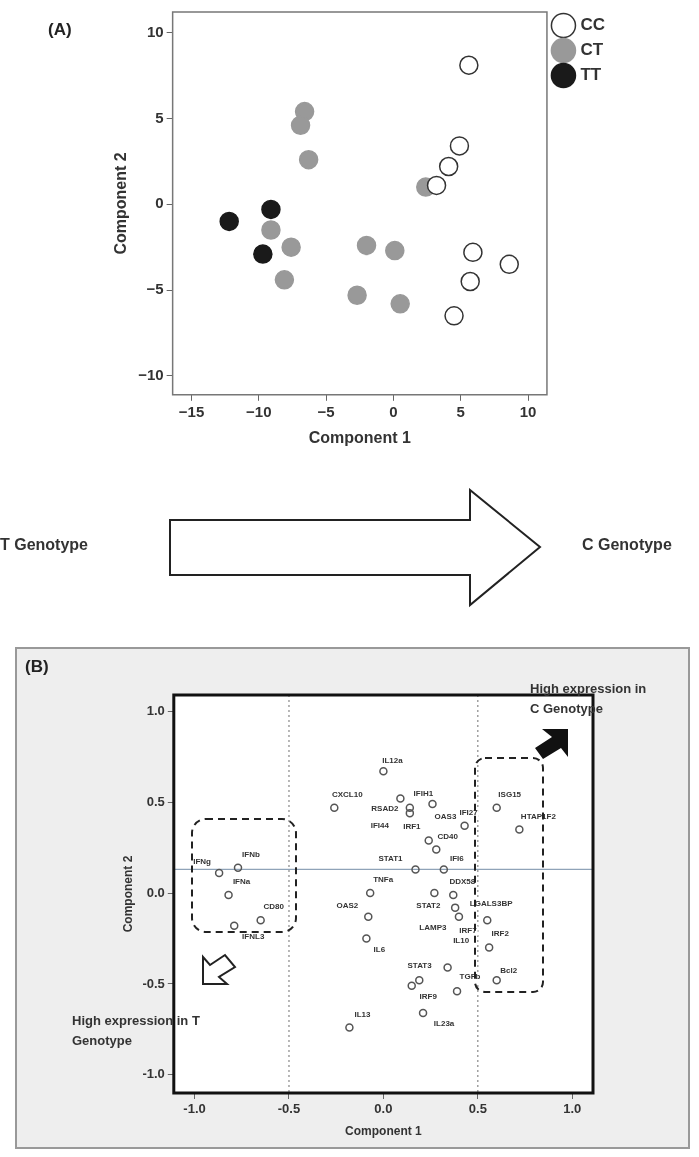  I want to click on annotation: OAS3, so click(445, 817).